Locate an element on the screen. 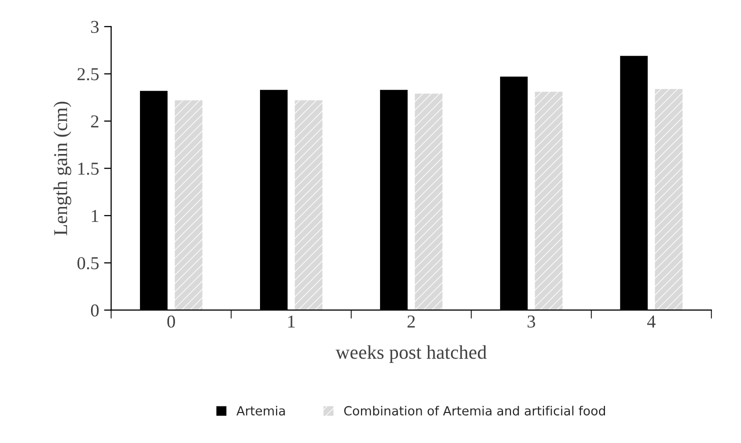 This screenshot has height=443, width=741. y-tick-label: 3 is located at coordinates (95, 27).